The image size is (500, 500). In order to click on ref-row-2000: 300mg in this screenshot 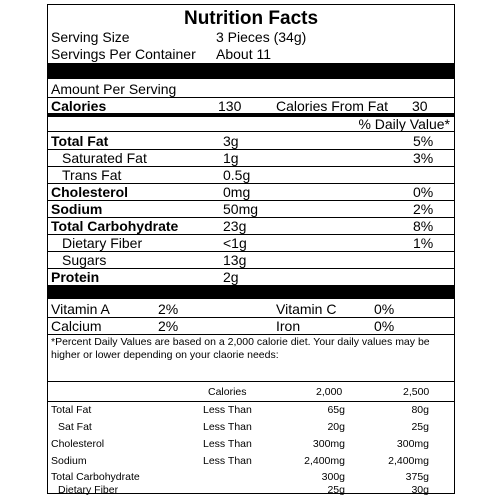, I will do `click(328, 444)`.